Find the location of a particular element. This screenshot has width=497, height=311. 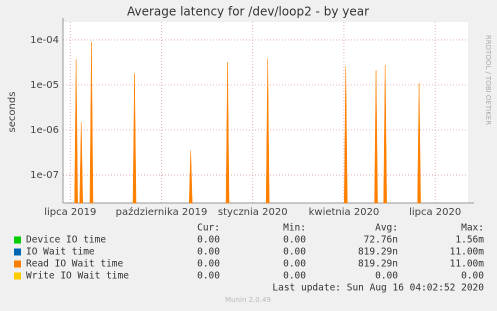

footer: Munin 2.0.49 is located at coordinates (248, 300).